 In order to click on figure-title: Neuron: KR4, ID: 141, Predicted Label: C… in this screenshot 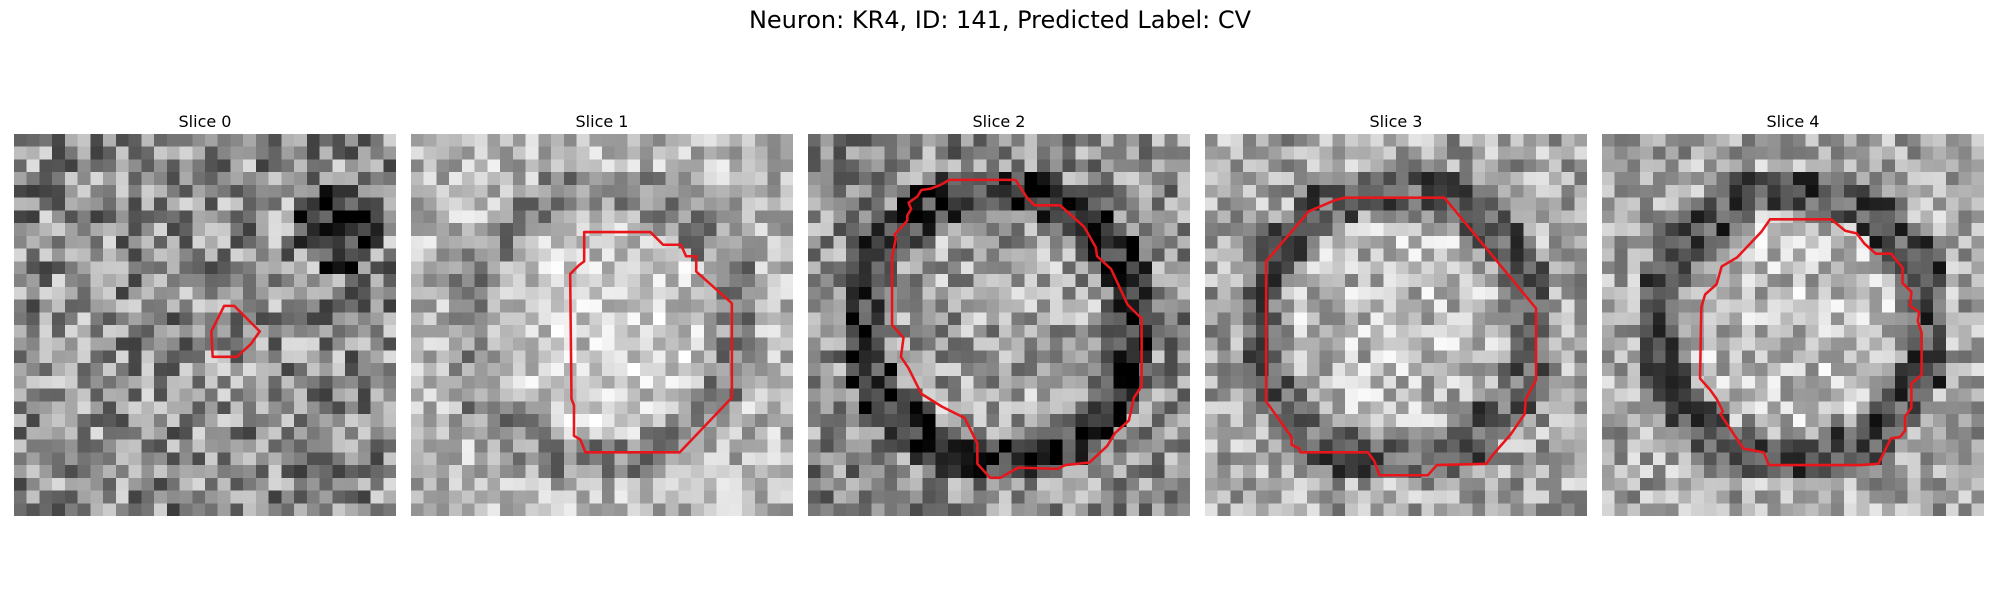, I will do `click(1000, 20)`.